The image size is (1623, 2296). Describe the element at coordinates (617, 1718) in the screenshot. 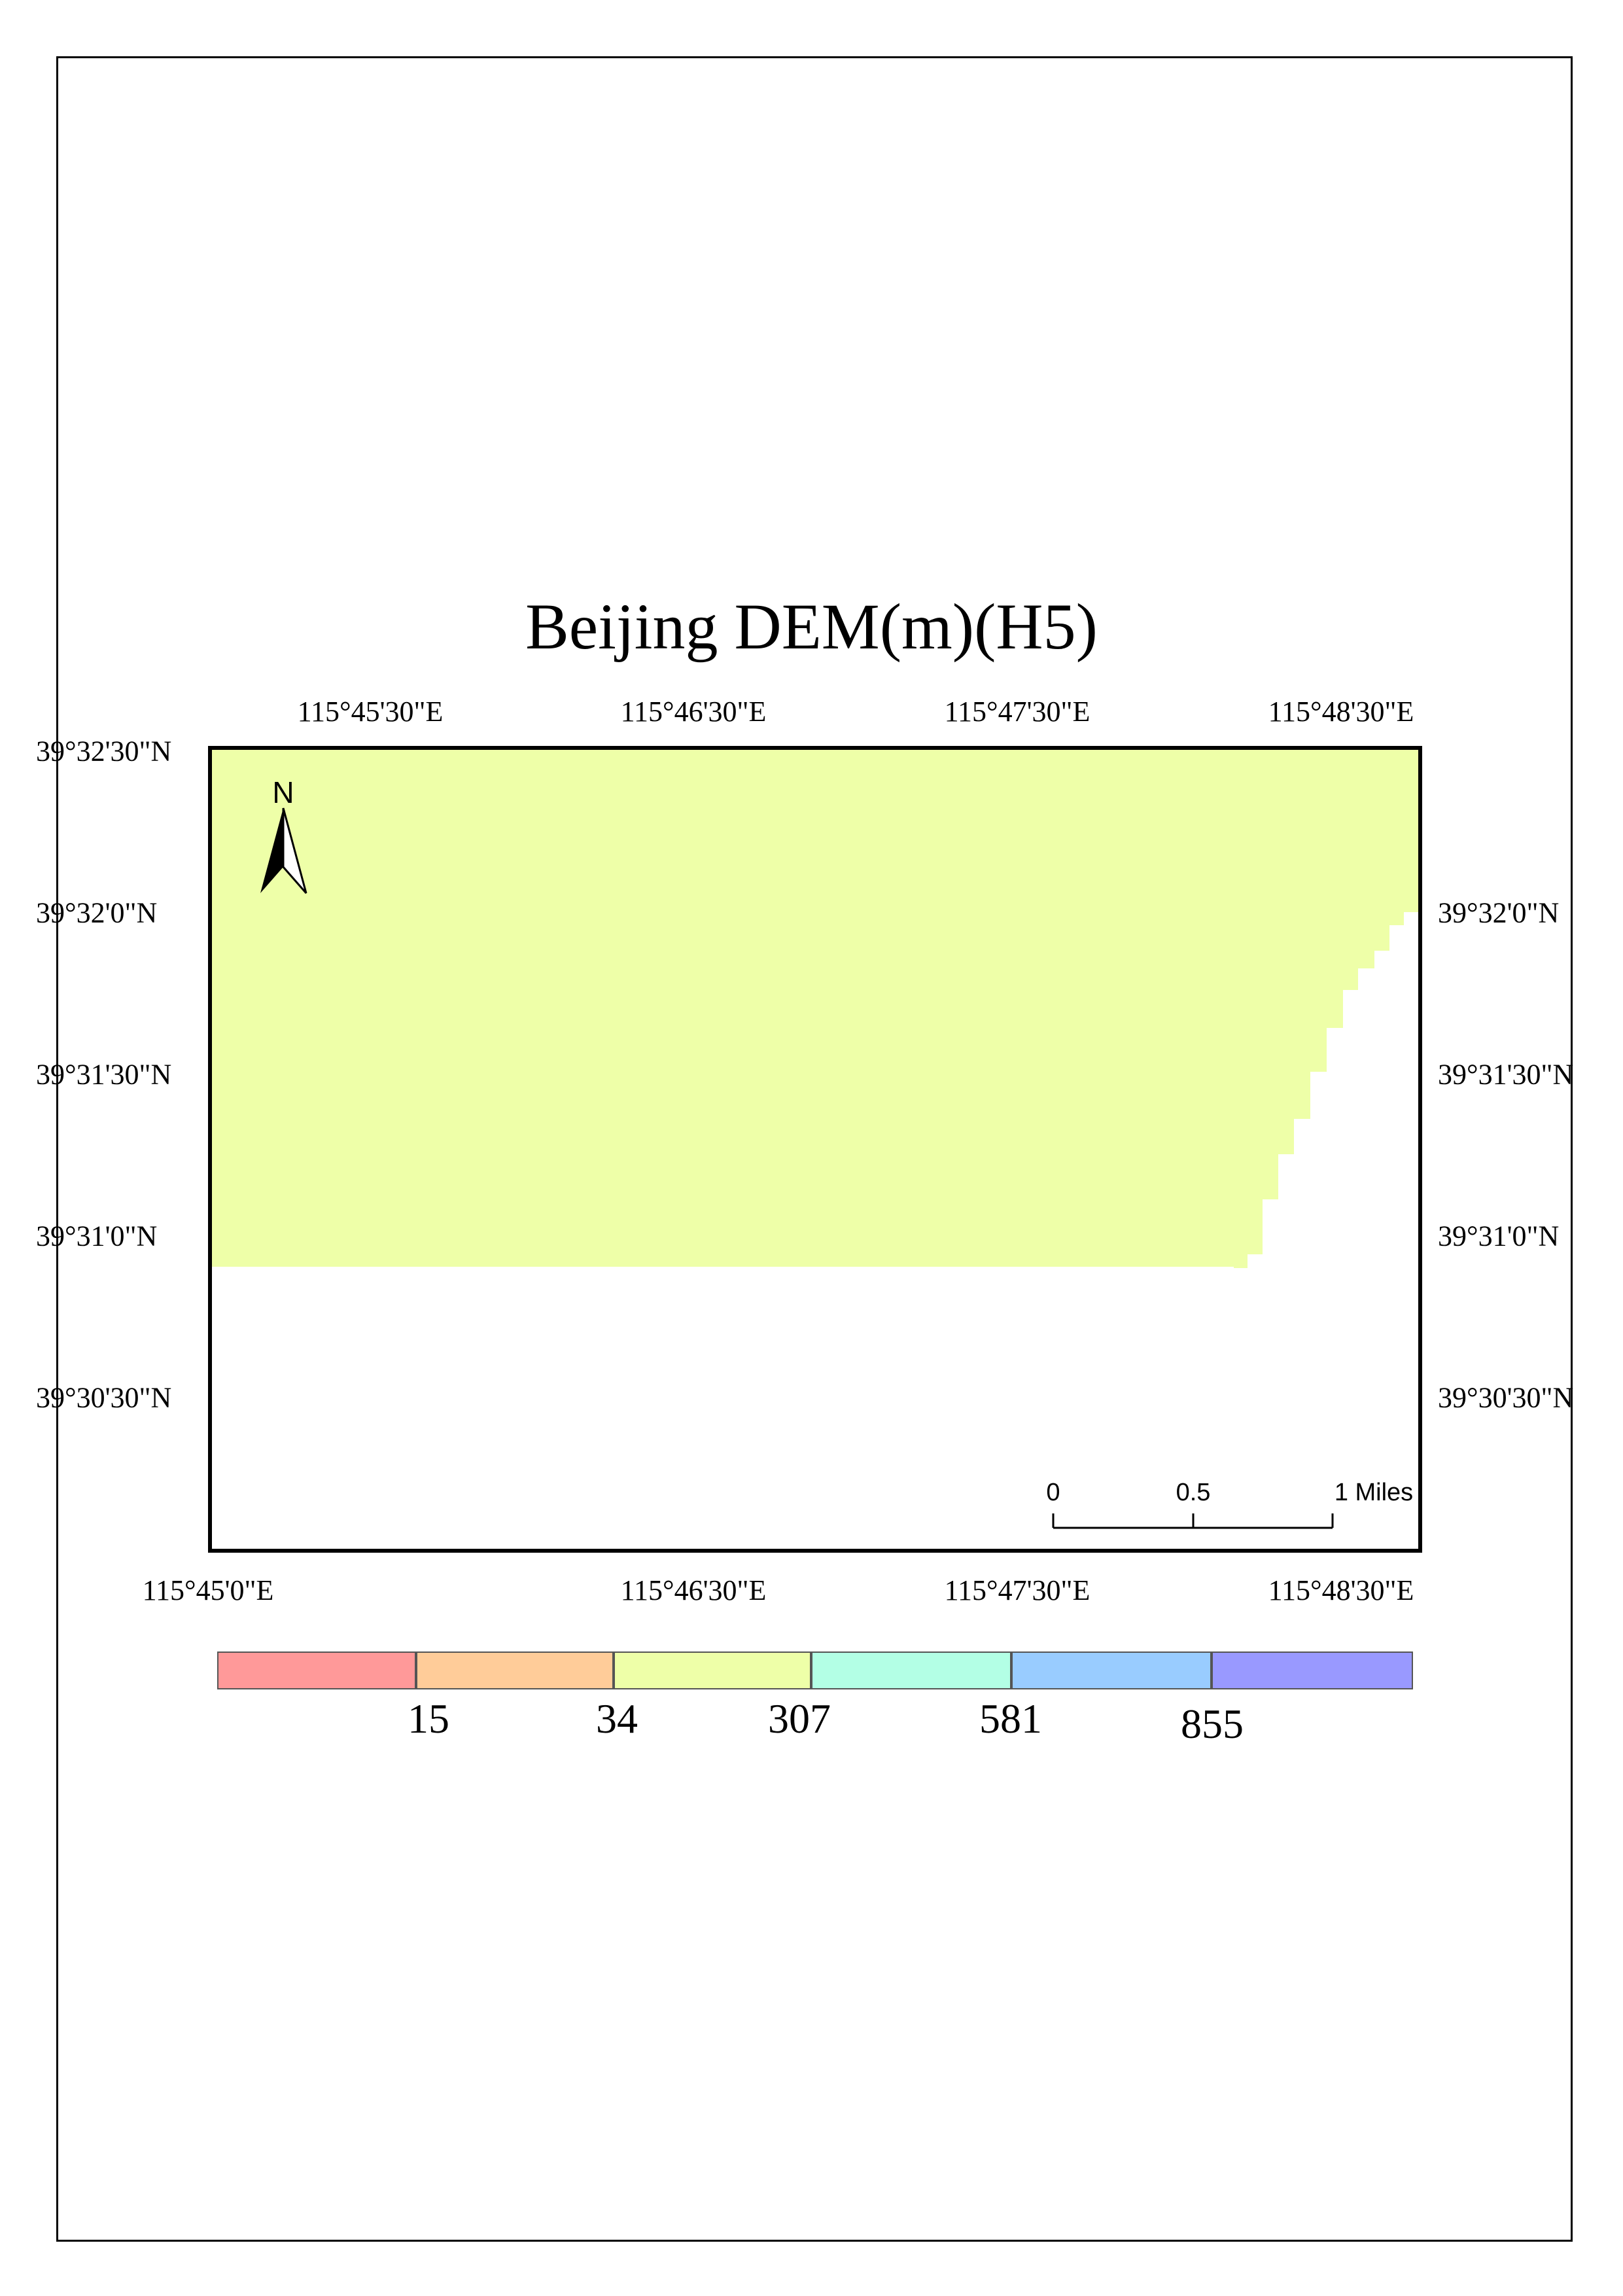

I see `legend-break-label: 34` at that location.